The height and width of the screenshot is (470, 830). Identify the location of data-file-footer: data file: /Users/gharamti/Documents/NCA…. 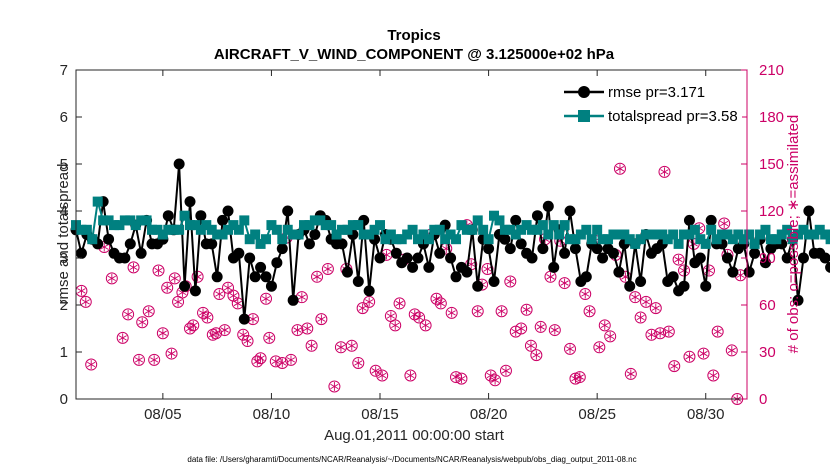
(411, 459).